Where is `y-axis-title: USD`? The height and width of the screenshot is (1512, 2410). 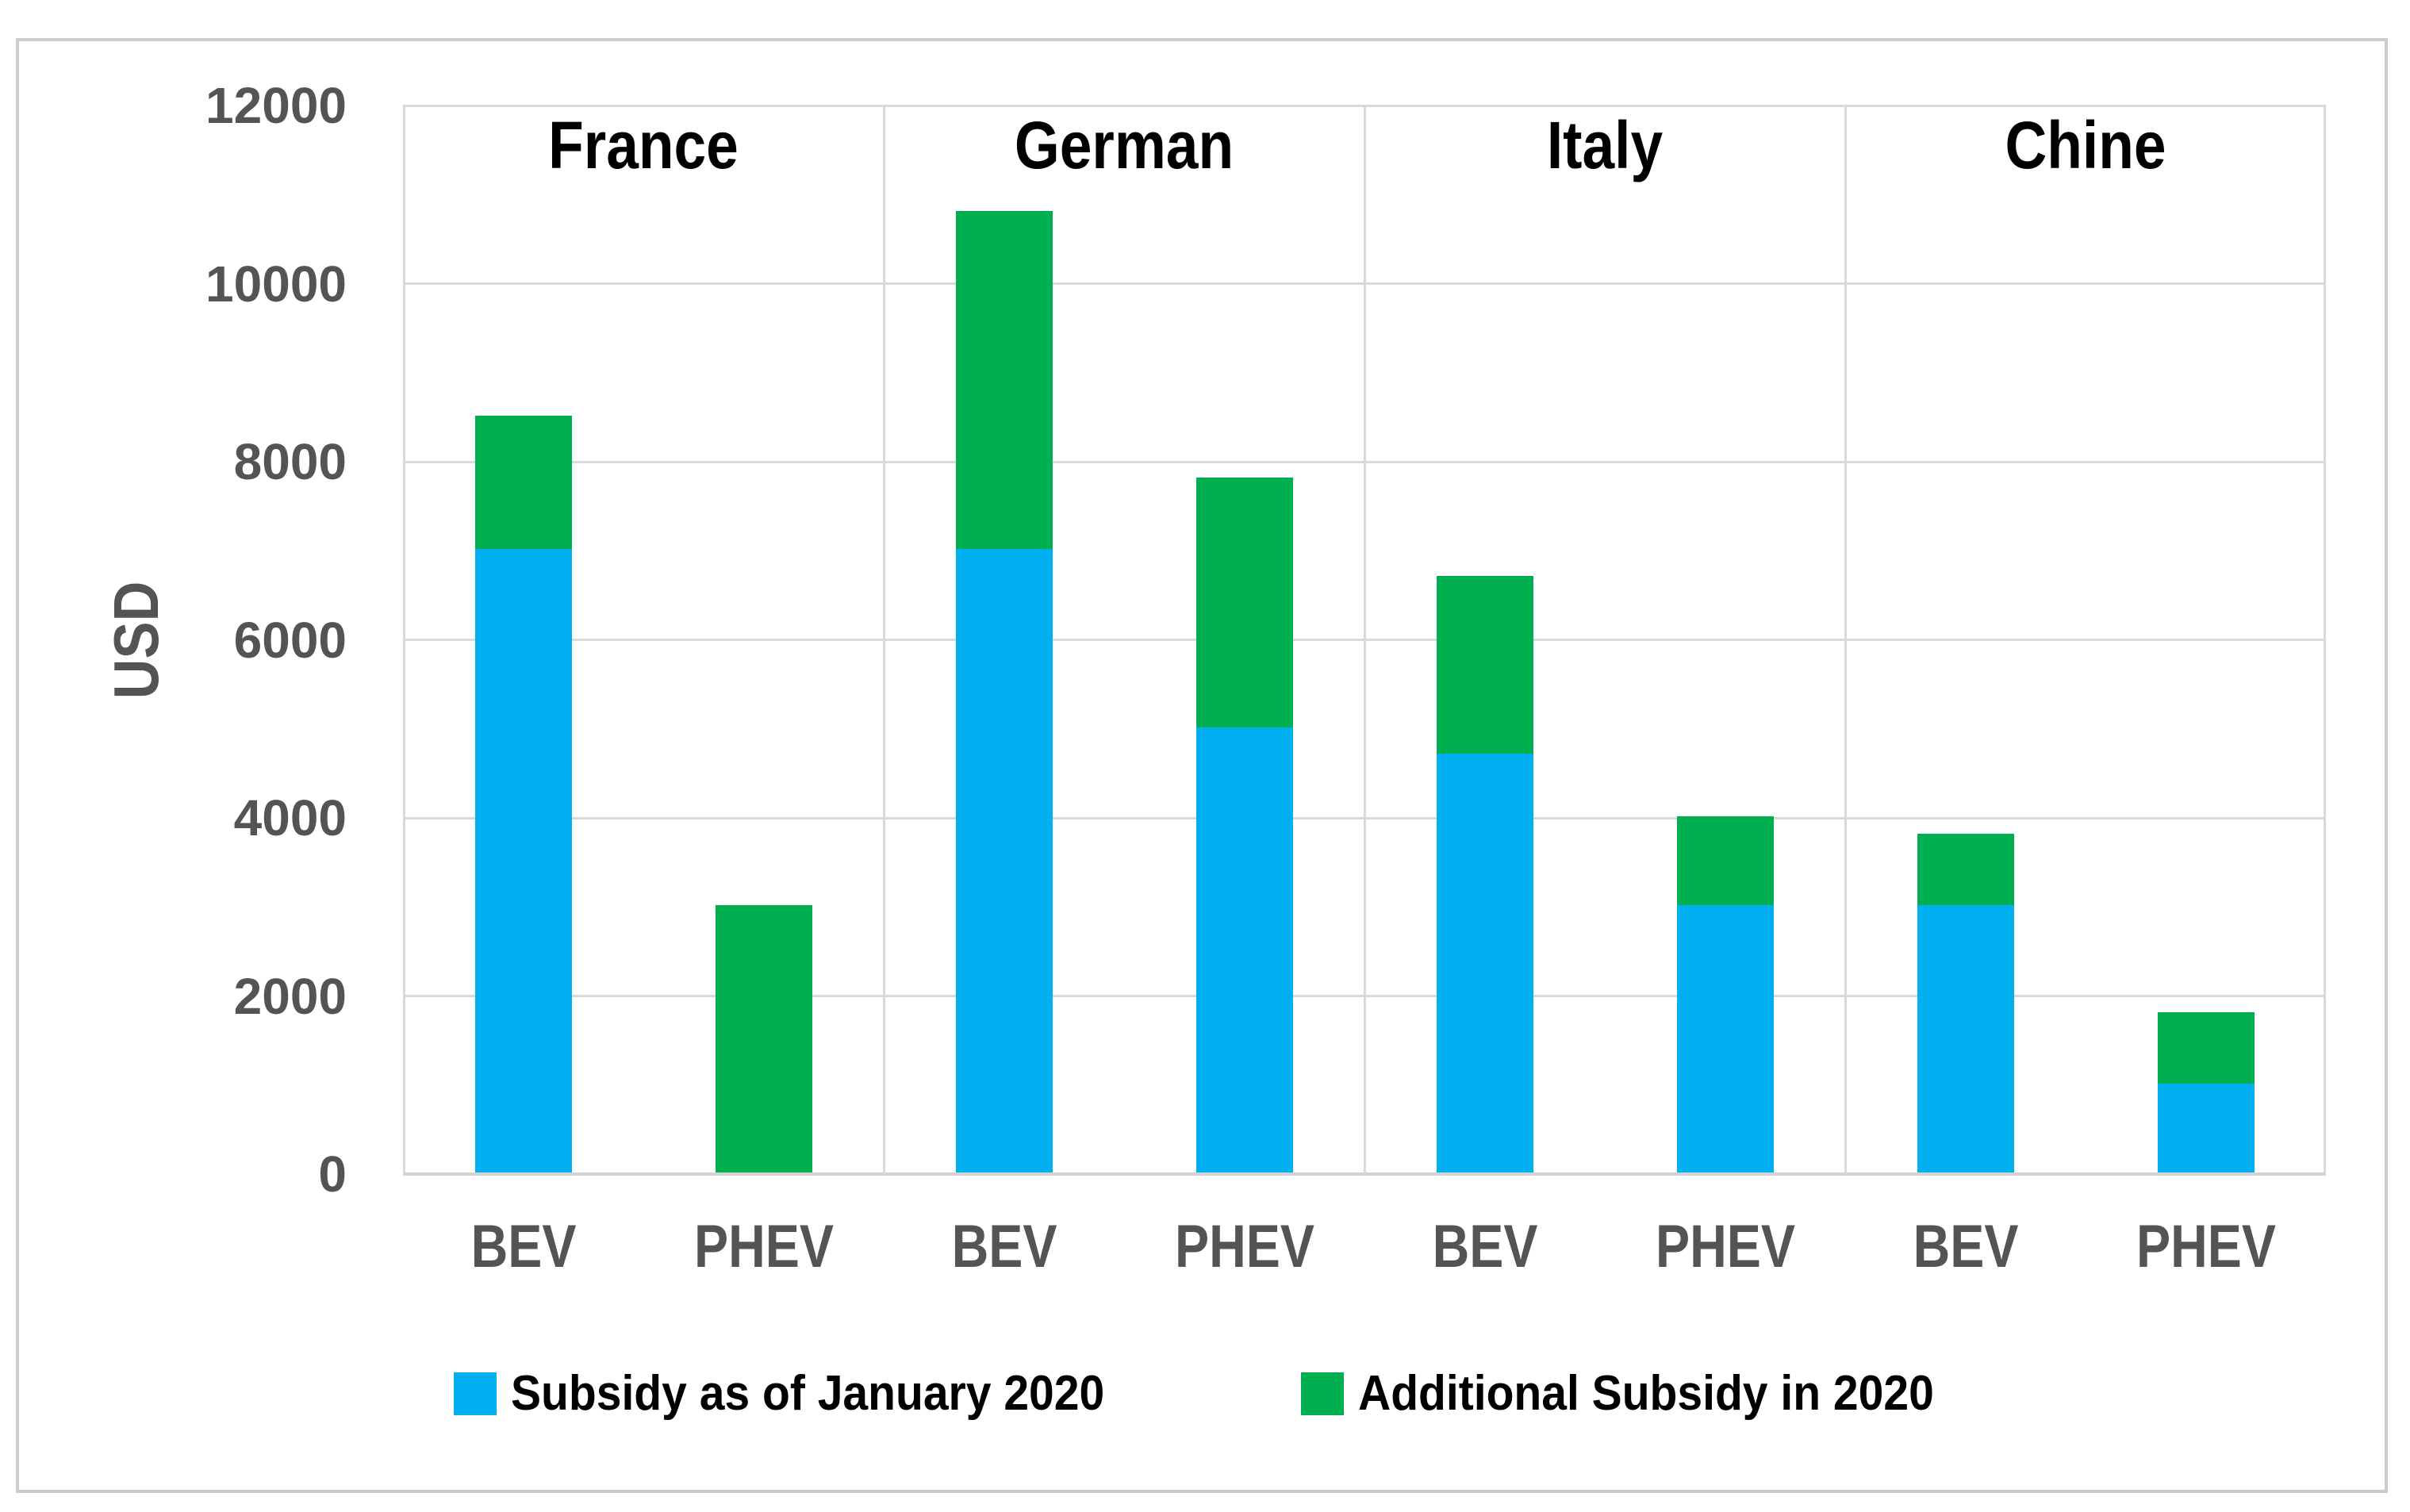 y-axis-title: USD is located at coordinates (136, 641).